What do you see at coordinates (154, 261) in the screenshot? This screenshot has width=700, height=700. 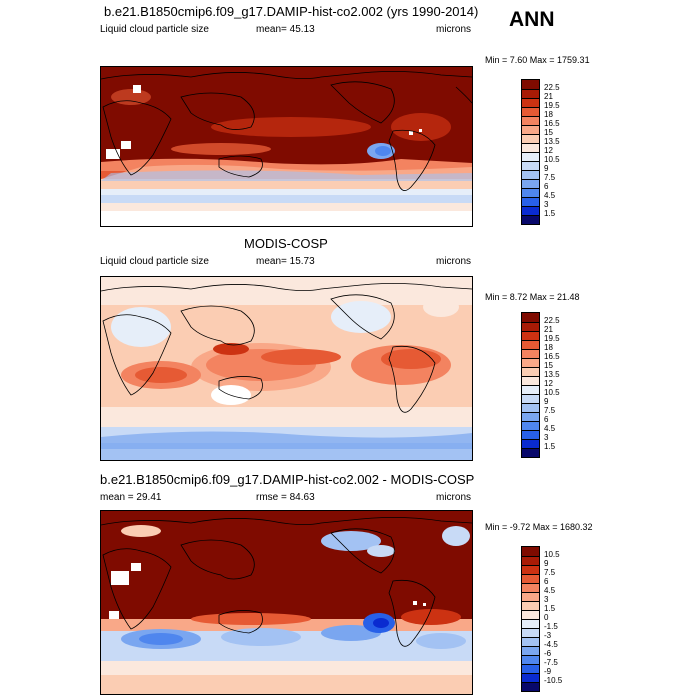 I see `panel2-variable-label: Liquid cloud particle size` at bounding box center [154, 261].